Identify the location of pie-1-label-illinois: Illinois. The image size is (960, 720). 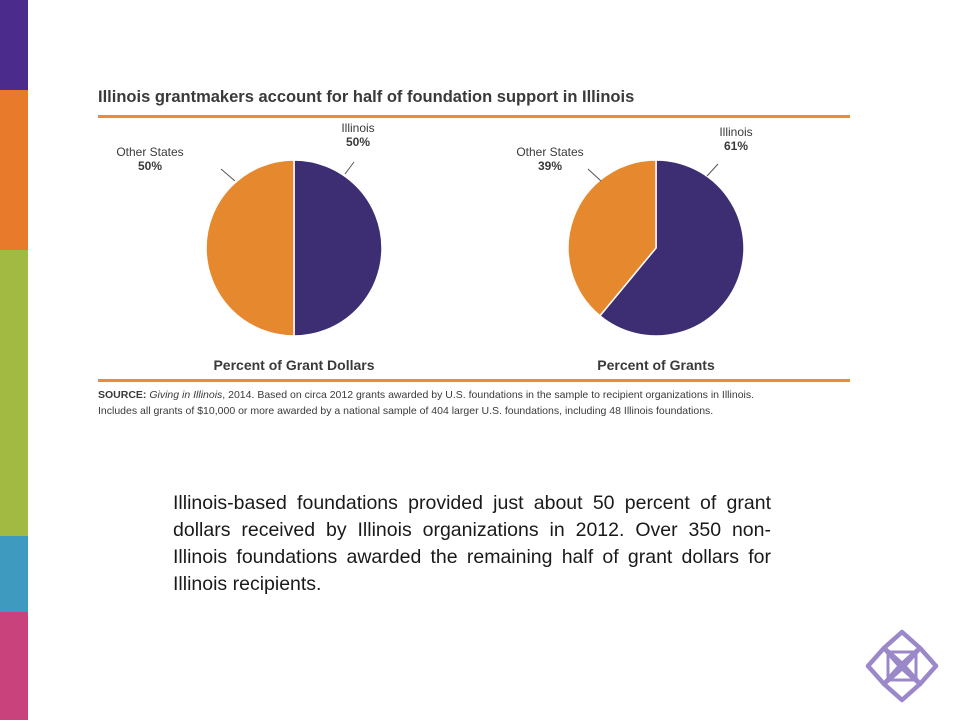
(357, 128).